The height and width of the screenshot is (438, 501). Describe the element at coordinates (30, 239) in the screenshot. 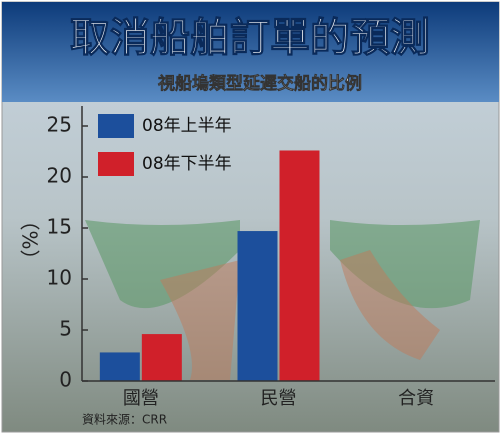

I see `y-axis-label: （%）` at that location.